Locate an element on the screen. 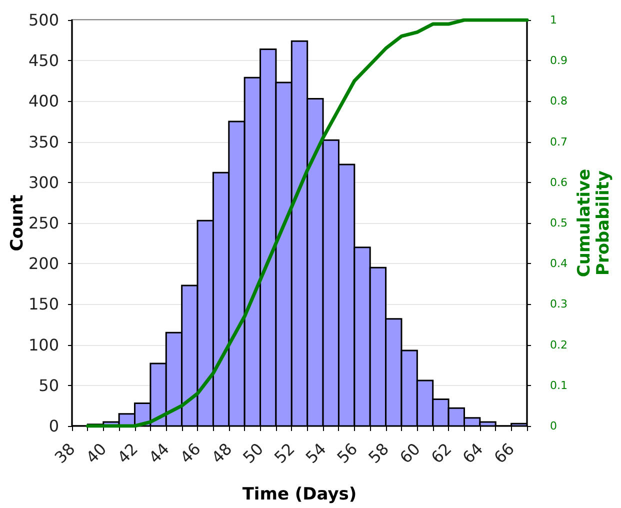 The width and height of the screenshot is (621, 508). y2-tick-label: 1 is located at coordinates (553, 20).